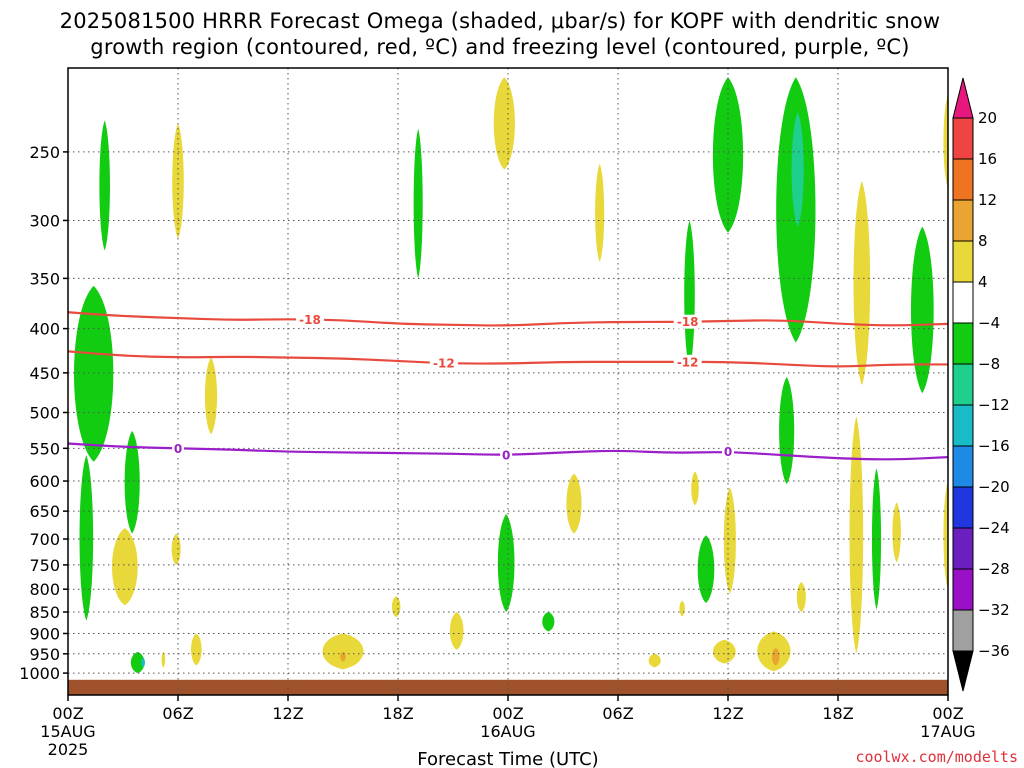 Image resolution: width=1024 pixels, height=768 pixels. What do you see at coordinates (994, 528) in the screenshot?
I see `colorbar-label: −24` at bounding box center [994, 528].